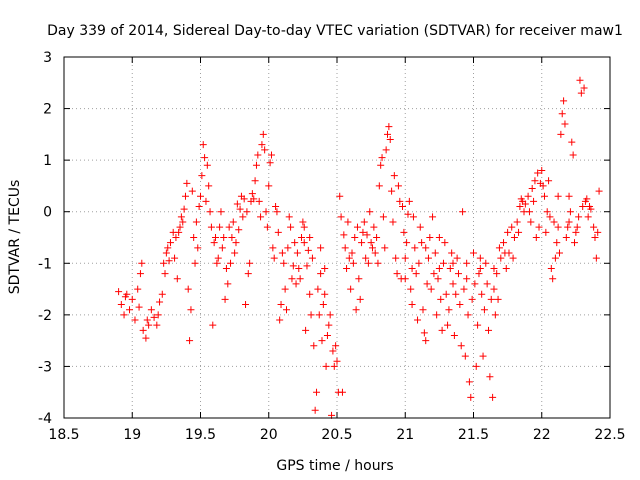  What do you see at coordinates (542, 435) in the screenshot?
I see `x-tick-label: 22` at bounding box center [542, 435].